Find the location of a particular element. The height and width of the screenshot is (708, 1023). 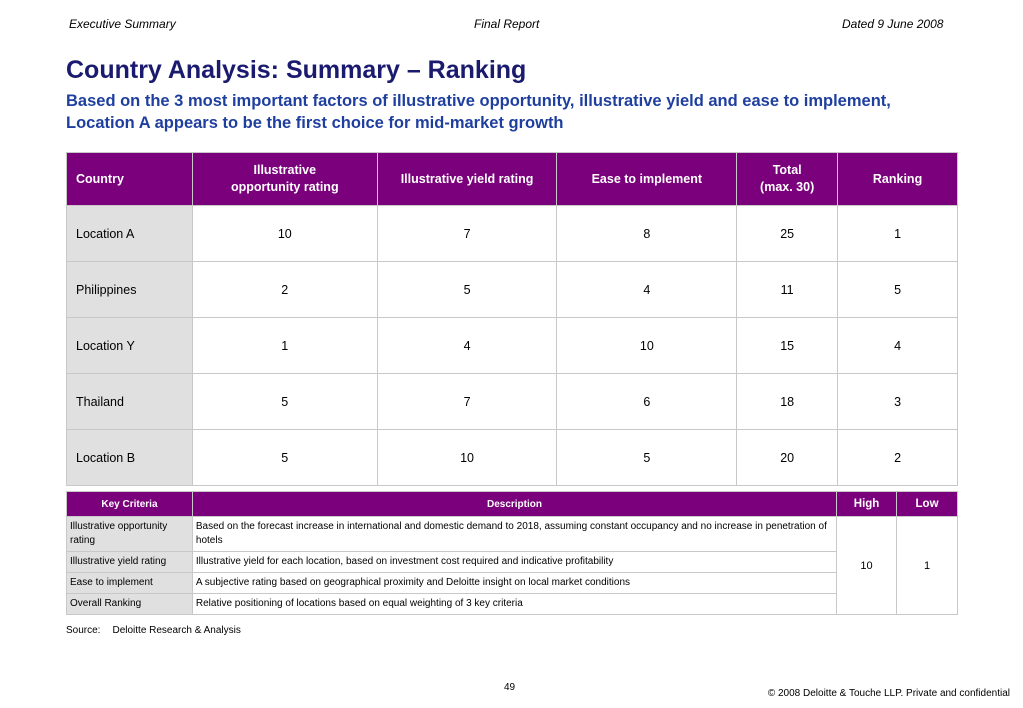

country-cell: Philippines is located at coordinates (129, 289).